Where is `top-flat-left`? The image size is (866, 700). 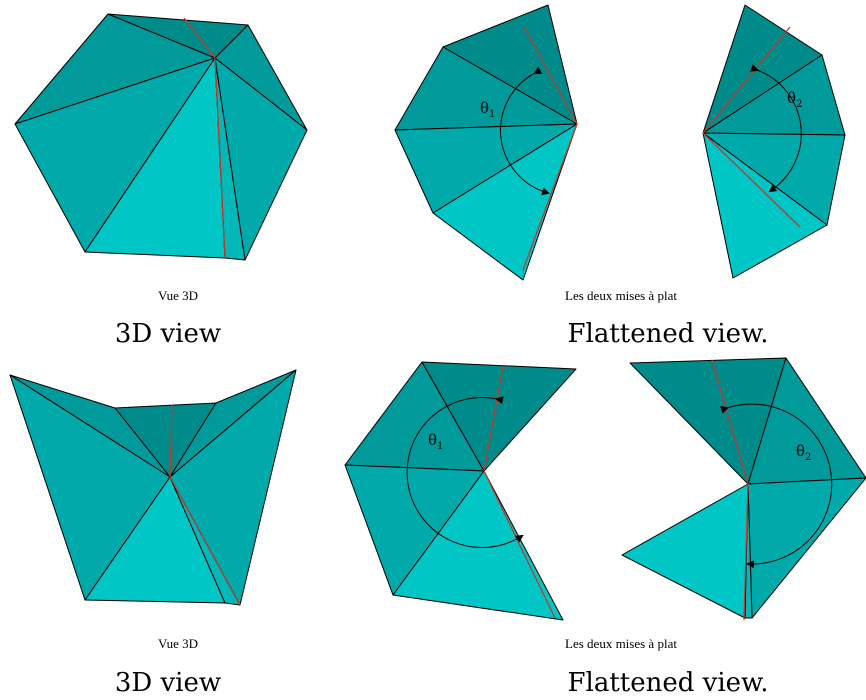
top-flat-left is located at coordinates (486, 142).